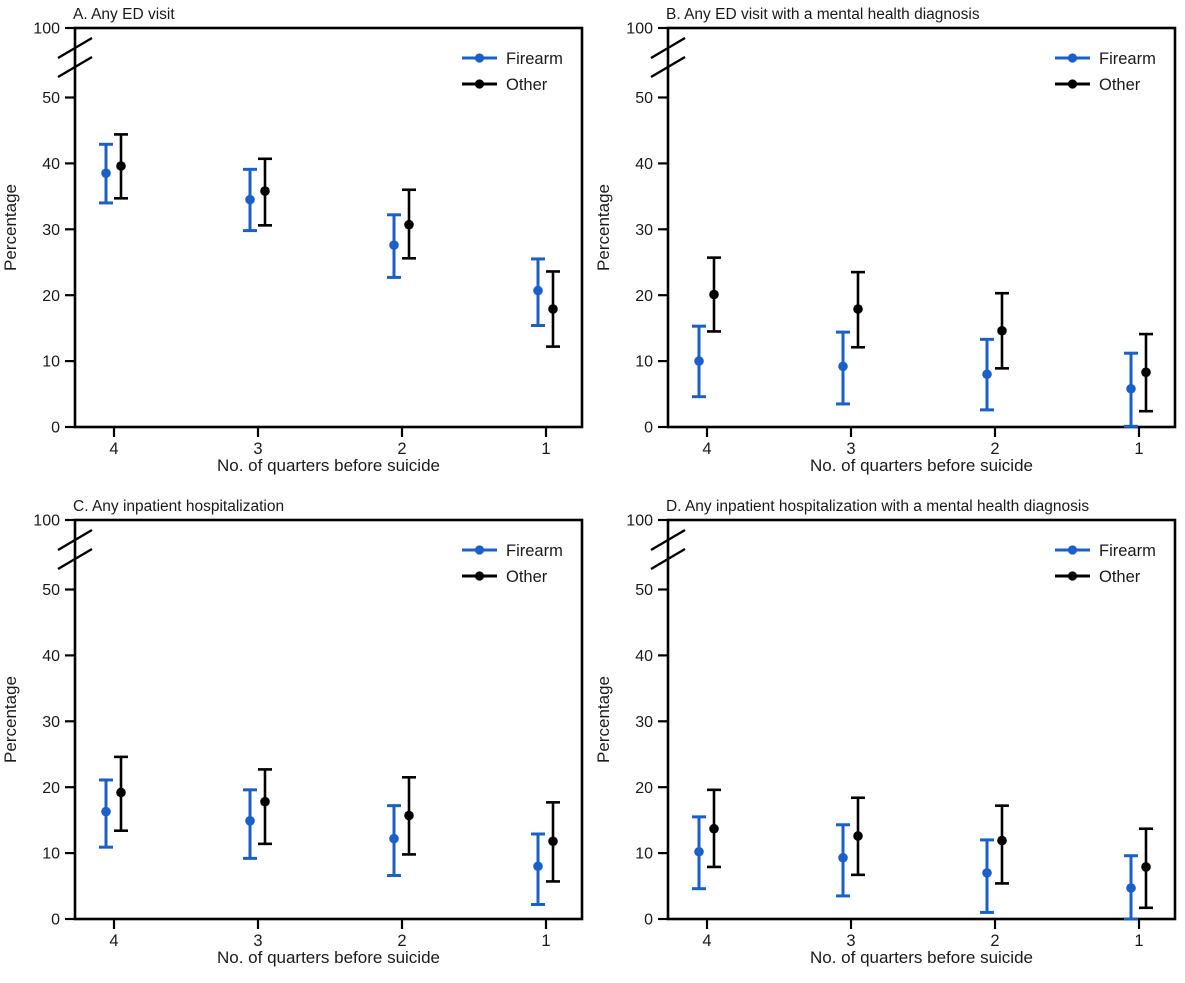 The height and width of the screenshot is (983, 1185). I want to click on legend-item-firearm: Firearm, so click(512, 551).